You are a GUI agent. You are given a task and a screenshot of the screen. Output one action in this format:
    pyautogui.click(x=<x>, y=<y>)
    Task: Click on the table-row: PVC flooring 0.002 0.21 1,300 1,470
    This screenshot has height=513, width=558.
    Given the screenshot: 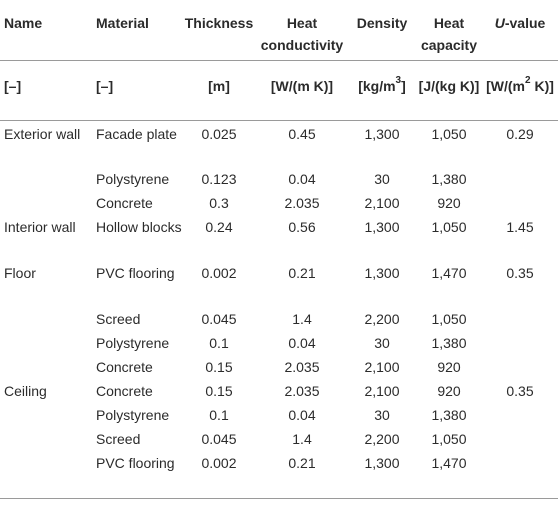 What is the action you would take?
    pyautogui.click(x=279, y=475)
    